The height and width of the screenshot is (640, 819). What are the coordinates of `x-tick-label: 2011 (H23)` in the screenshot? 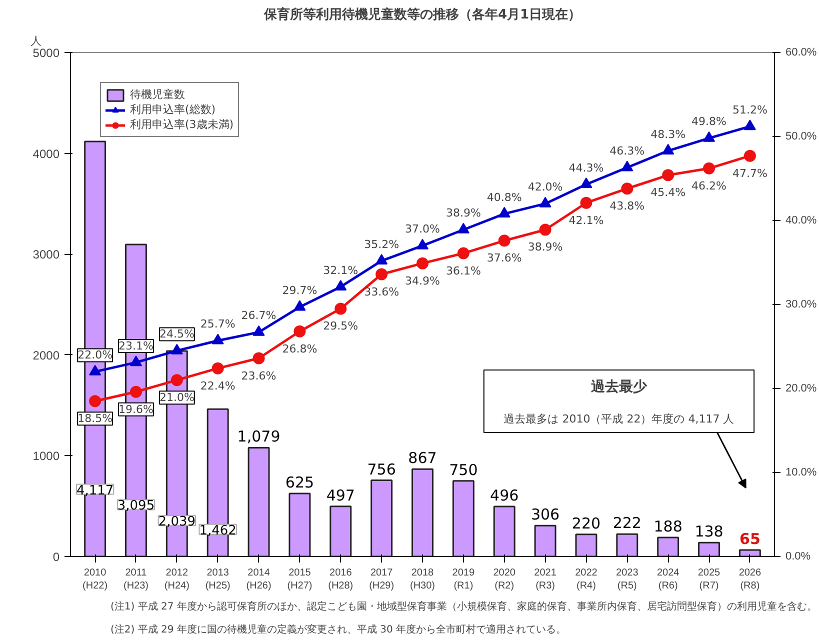 It's located at (135, 580).